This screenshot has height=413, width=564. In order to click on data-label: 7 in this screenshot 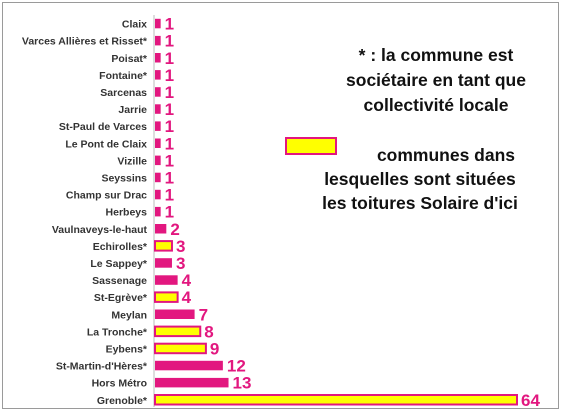, I will do `click(203, 314)`.